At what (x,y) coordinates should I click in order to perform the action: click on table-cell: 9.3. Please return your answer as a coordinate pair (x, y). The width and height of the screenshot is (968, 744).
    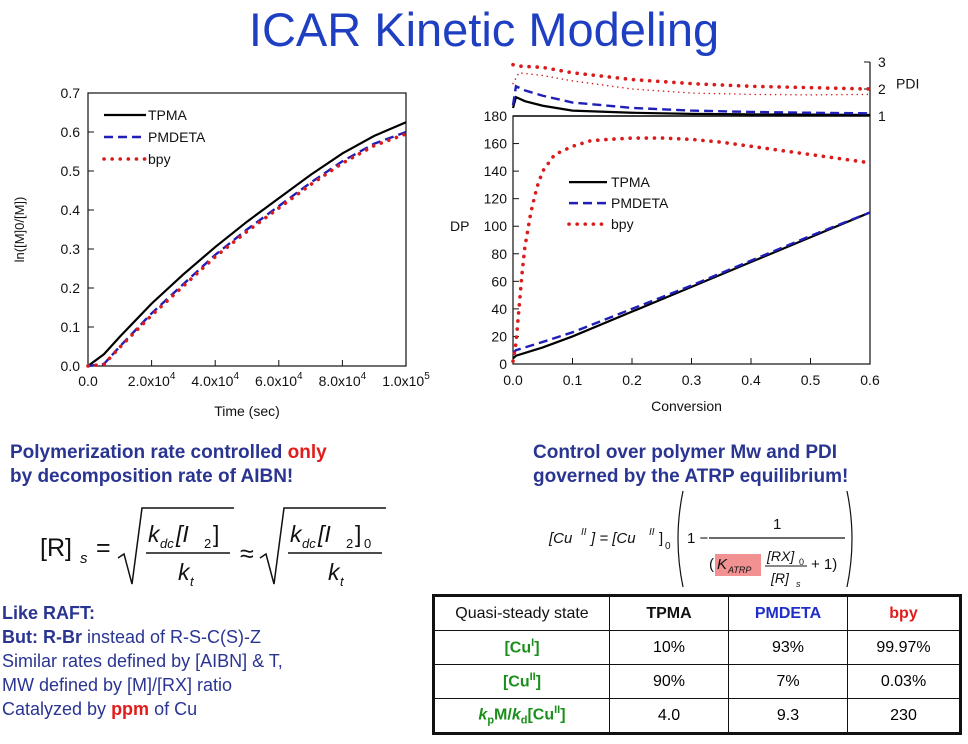
    Looking at the image, I should click on (788, 716).